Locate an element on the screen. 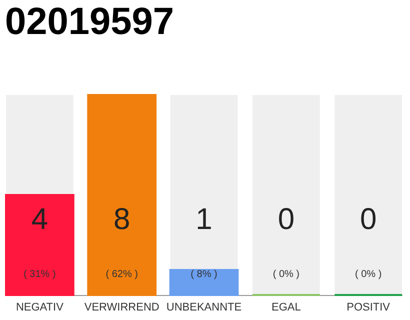 The width and height of the screenshot is (410, 320). annotation: ( 62% ) is located at coordinates (122, 274).